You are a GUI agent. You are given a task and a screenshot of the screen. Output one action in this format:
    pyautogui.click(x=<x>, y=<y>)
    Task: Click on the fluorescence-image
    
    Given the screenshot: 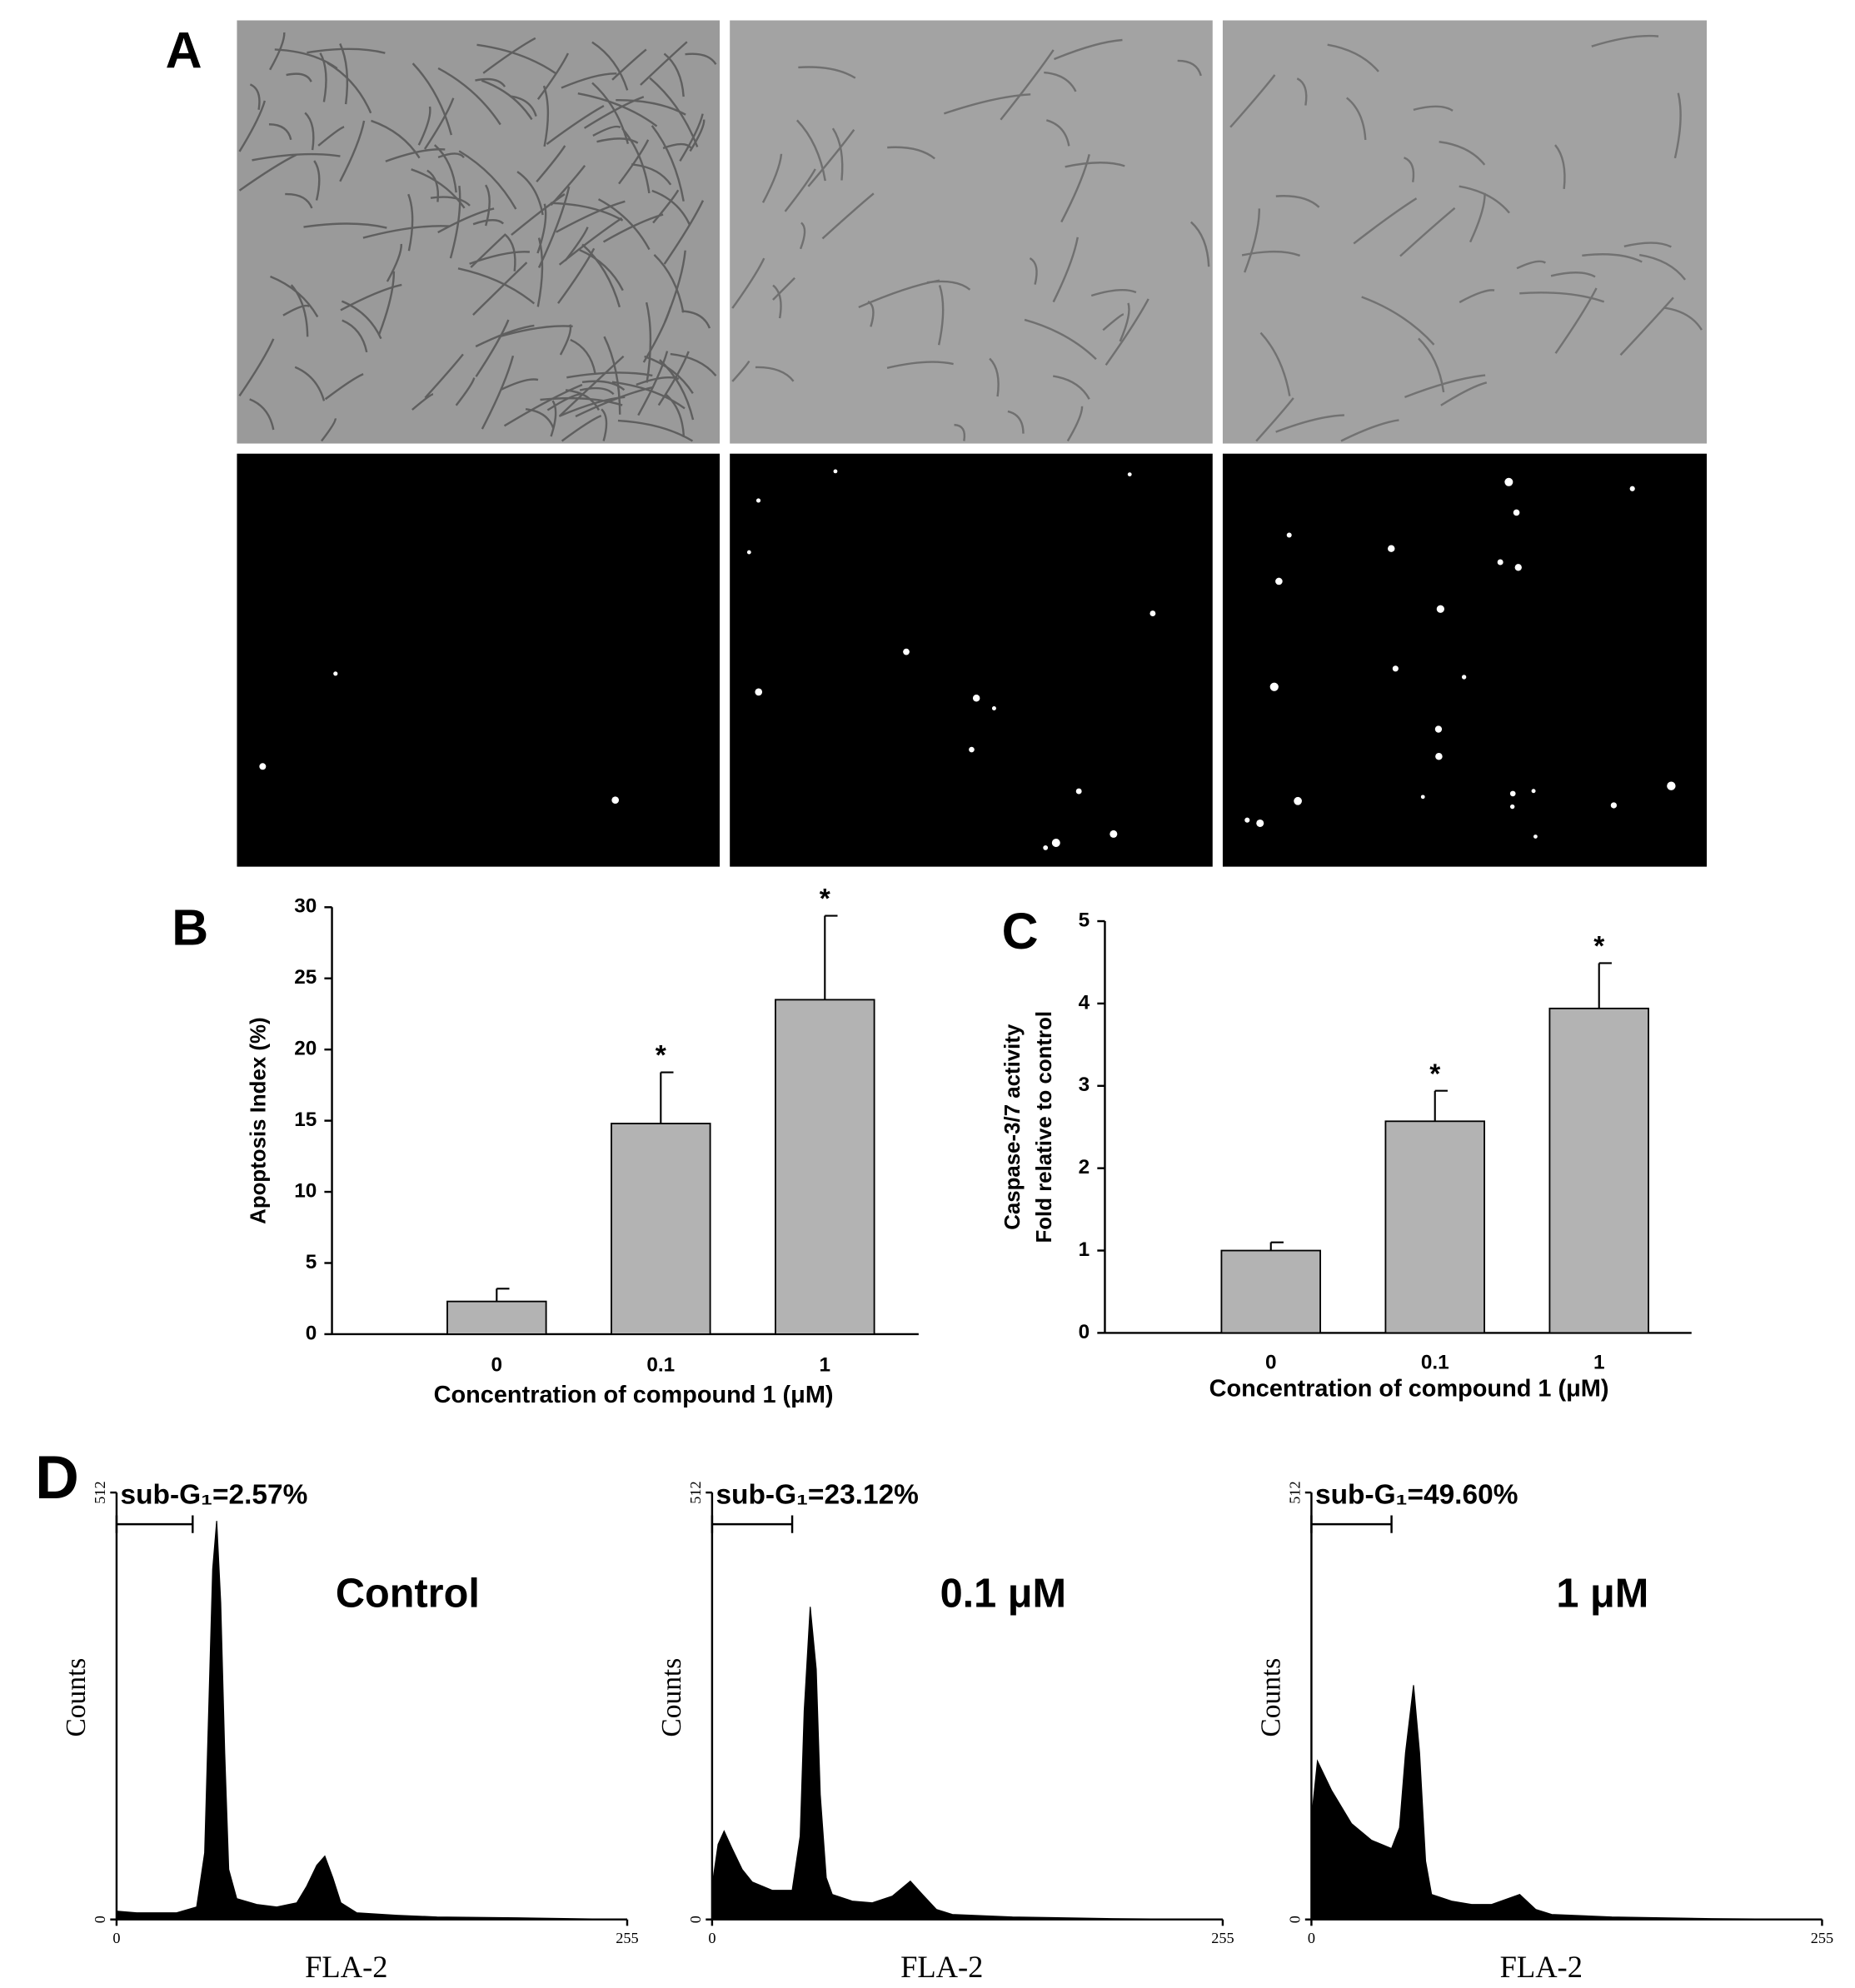 What is the action you would take?
    pyautogui.click(x=1465, y=660)
    